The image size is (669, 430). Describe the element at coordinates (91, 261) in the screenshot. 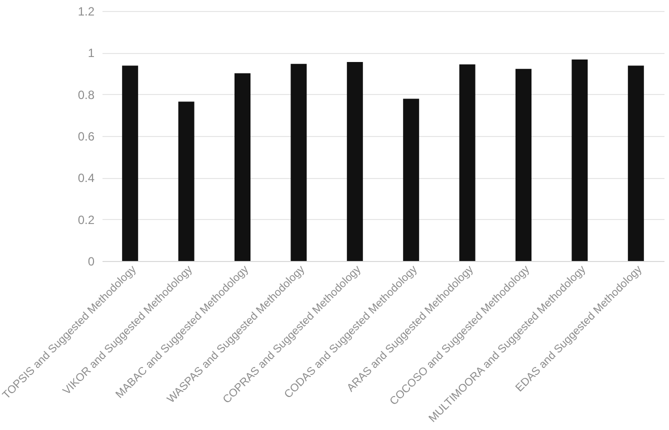

I see `y-tick-label: 0` at that location.